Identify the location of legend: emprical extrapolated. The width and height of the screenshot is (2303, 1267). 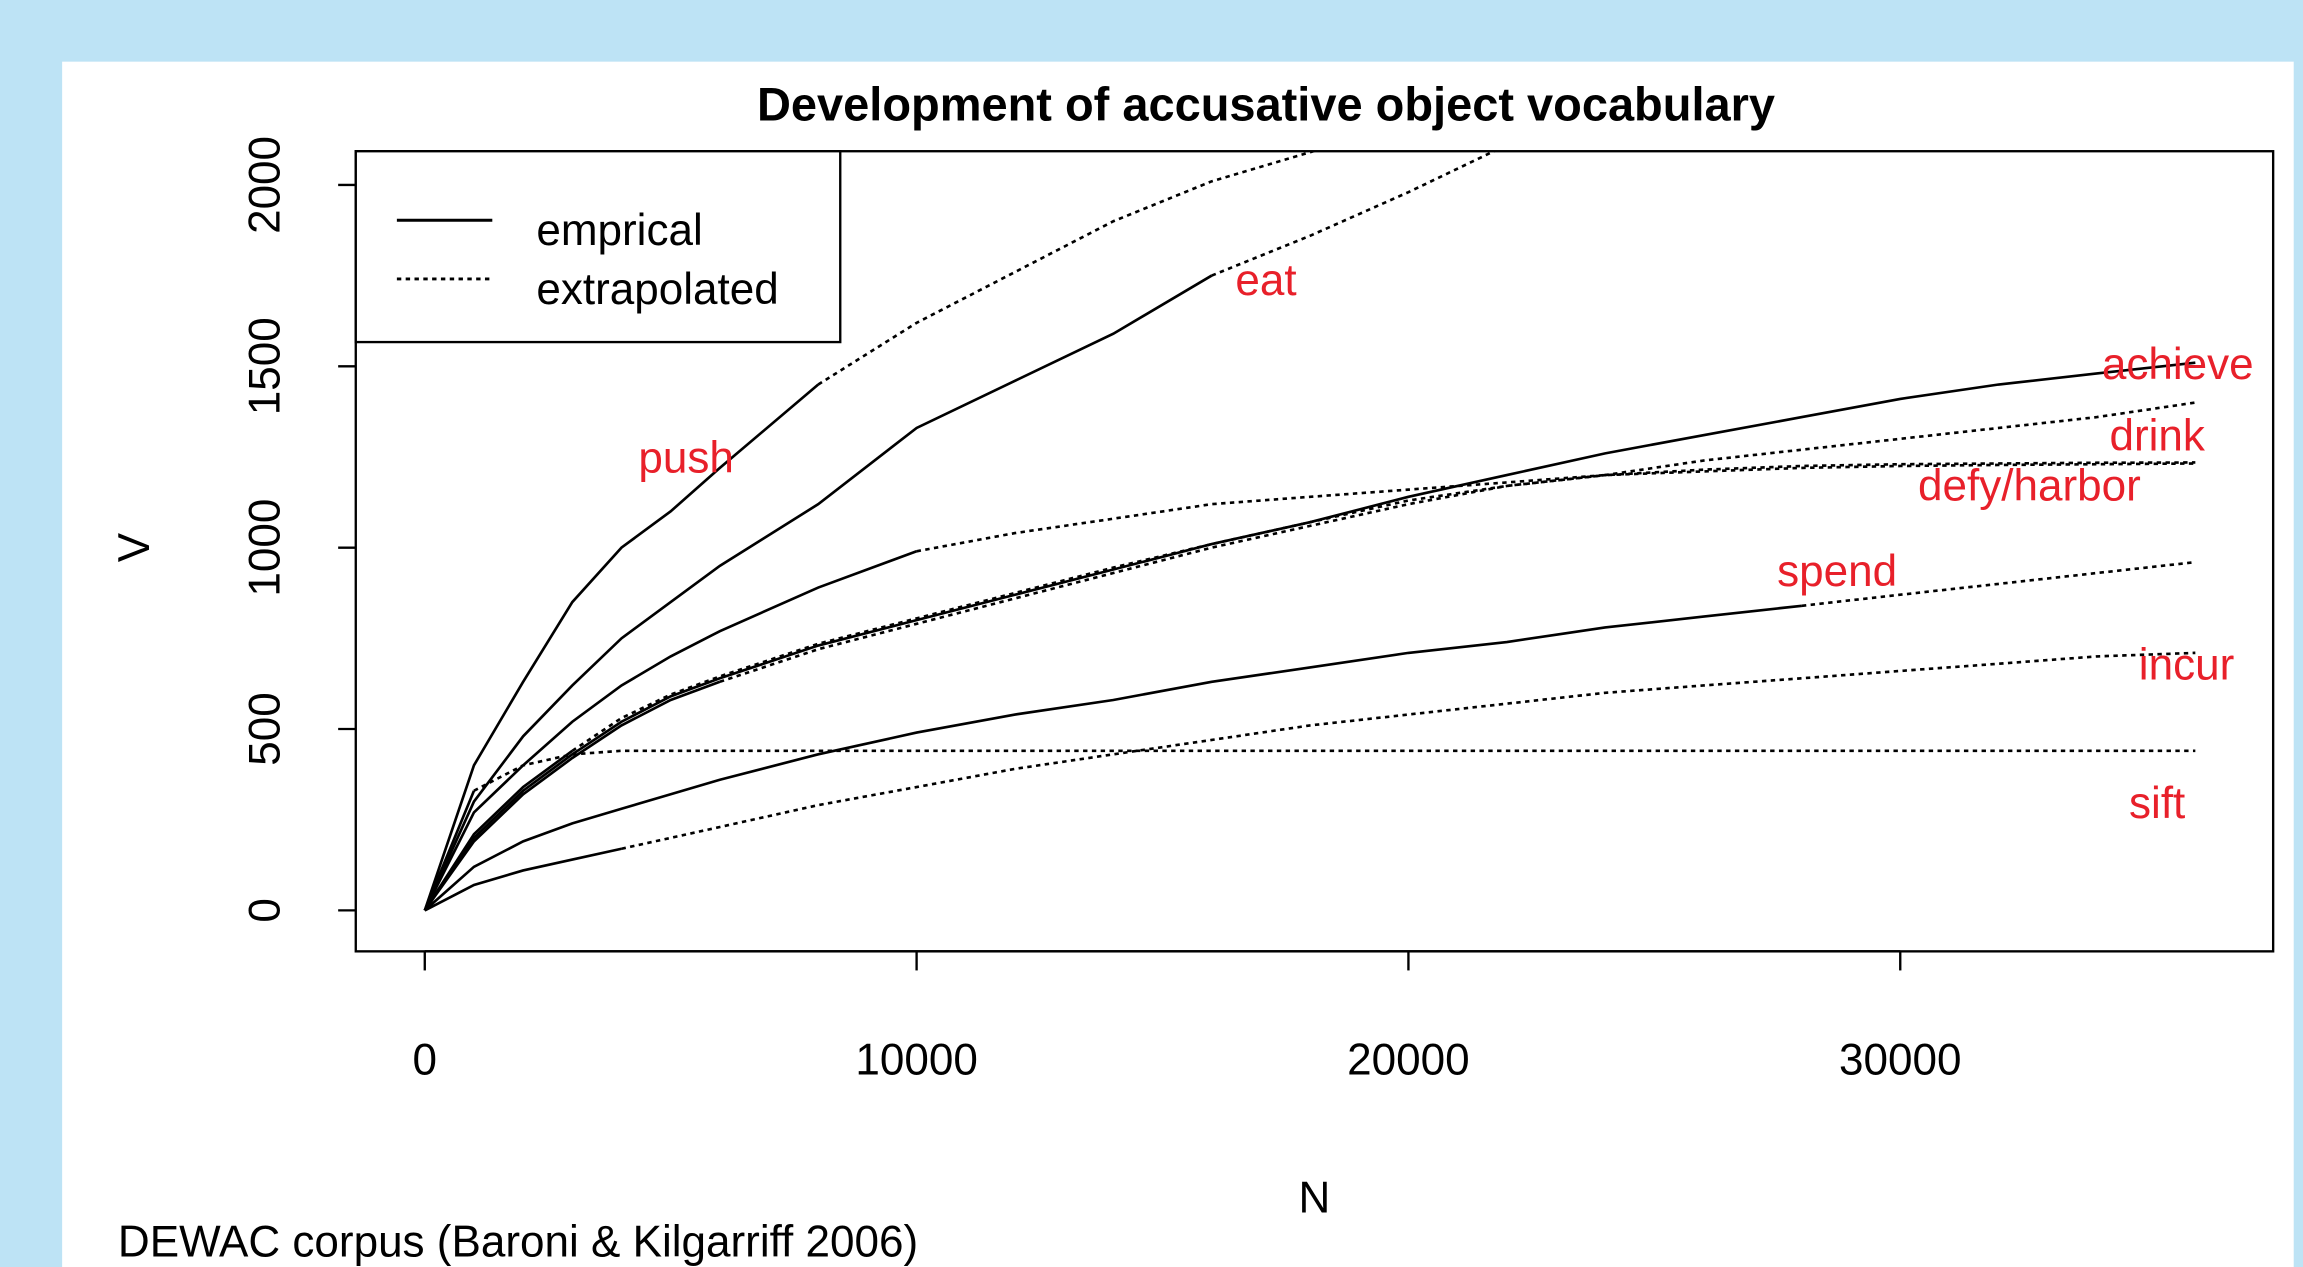
(598, 247).